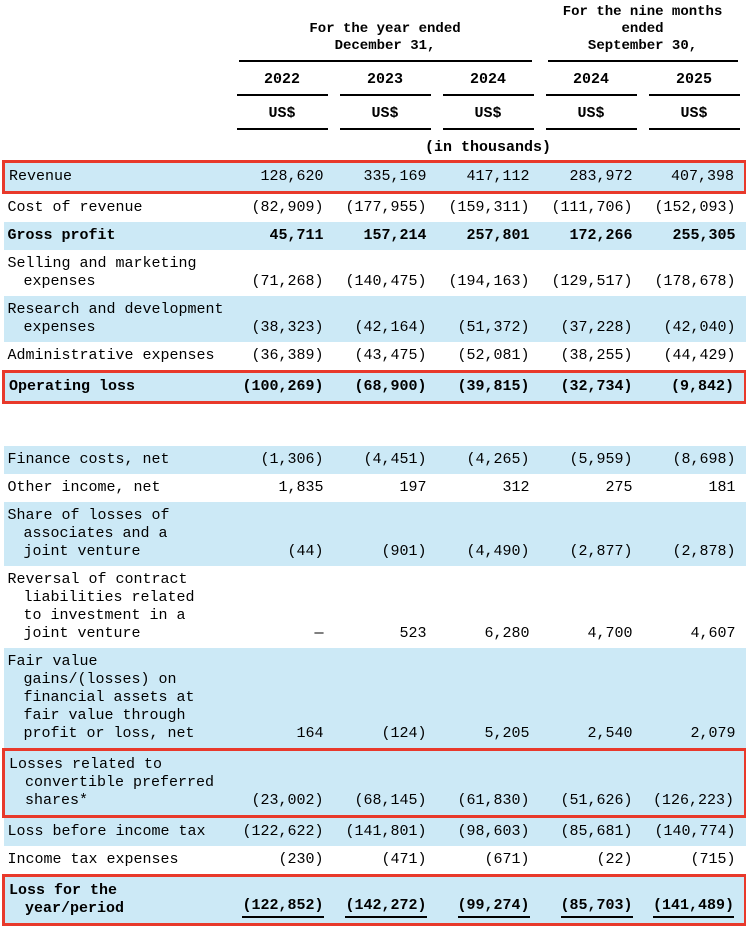 Image resolution: width=746 pixels, height=932 pixels. Describe the element at coordinates (642, 46) in the screenshot. I see `nine-months-line3: September 30,` at that location.